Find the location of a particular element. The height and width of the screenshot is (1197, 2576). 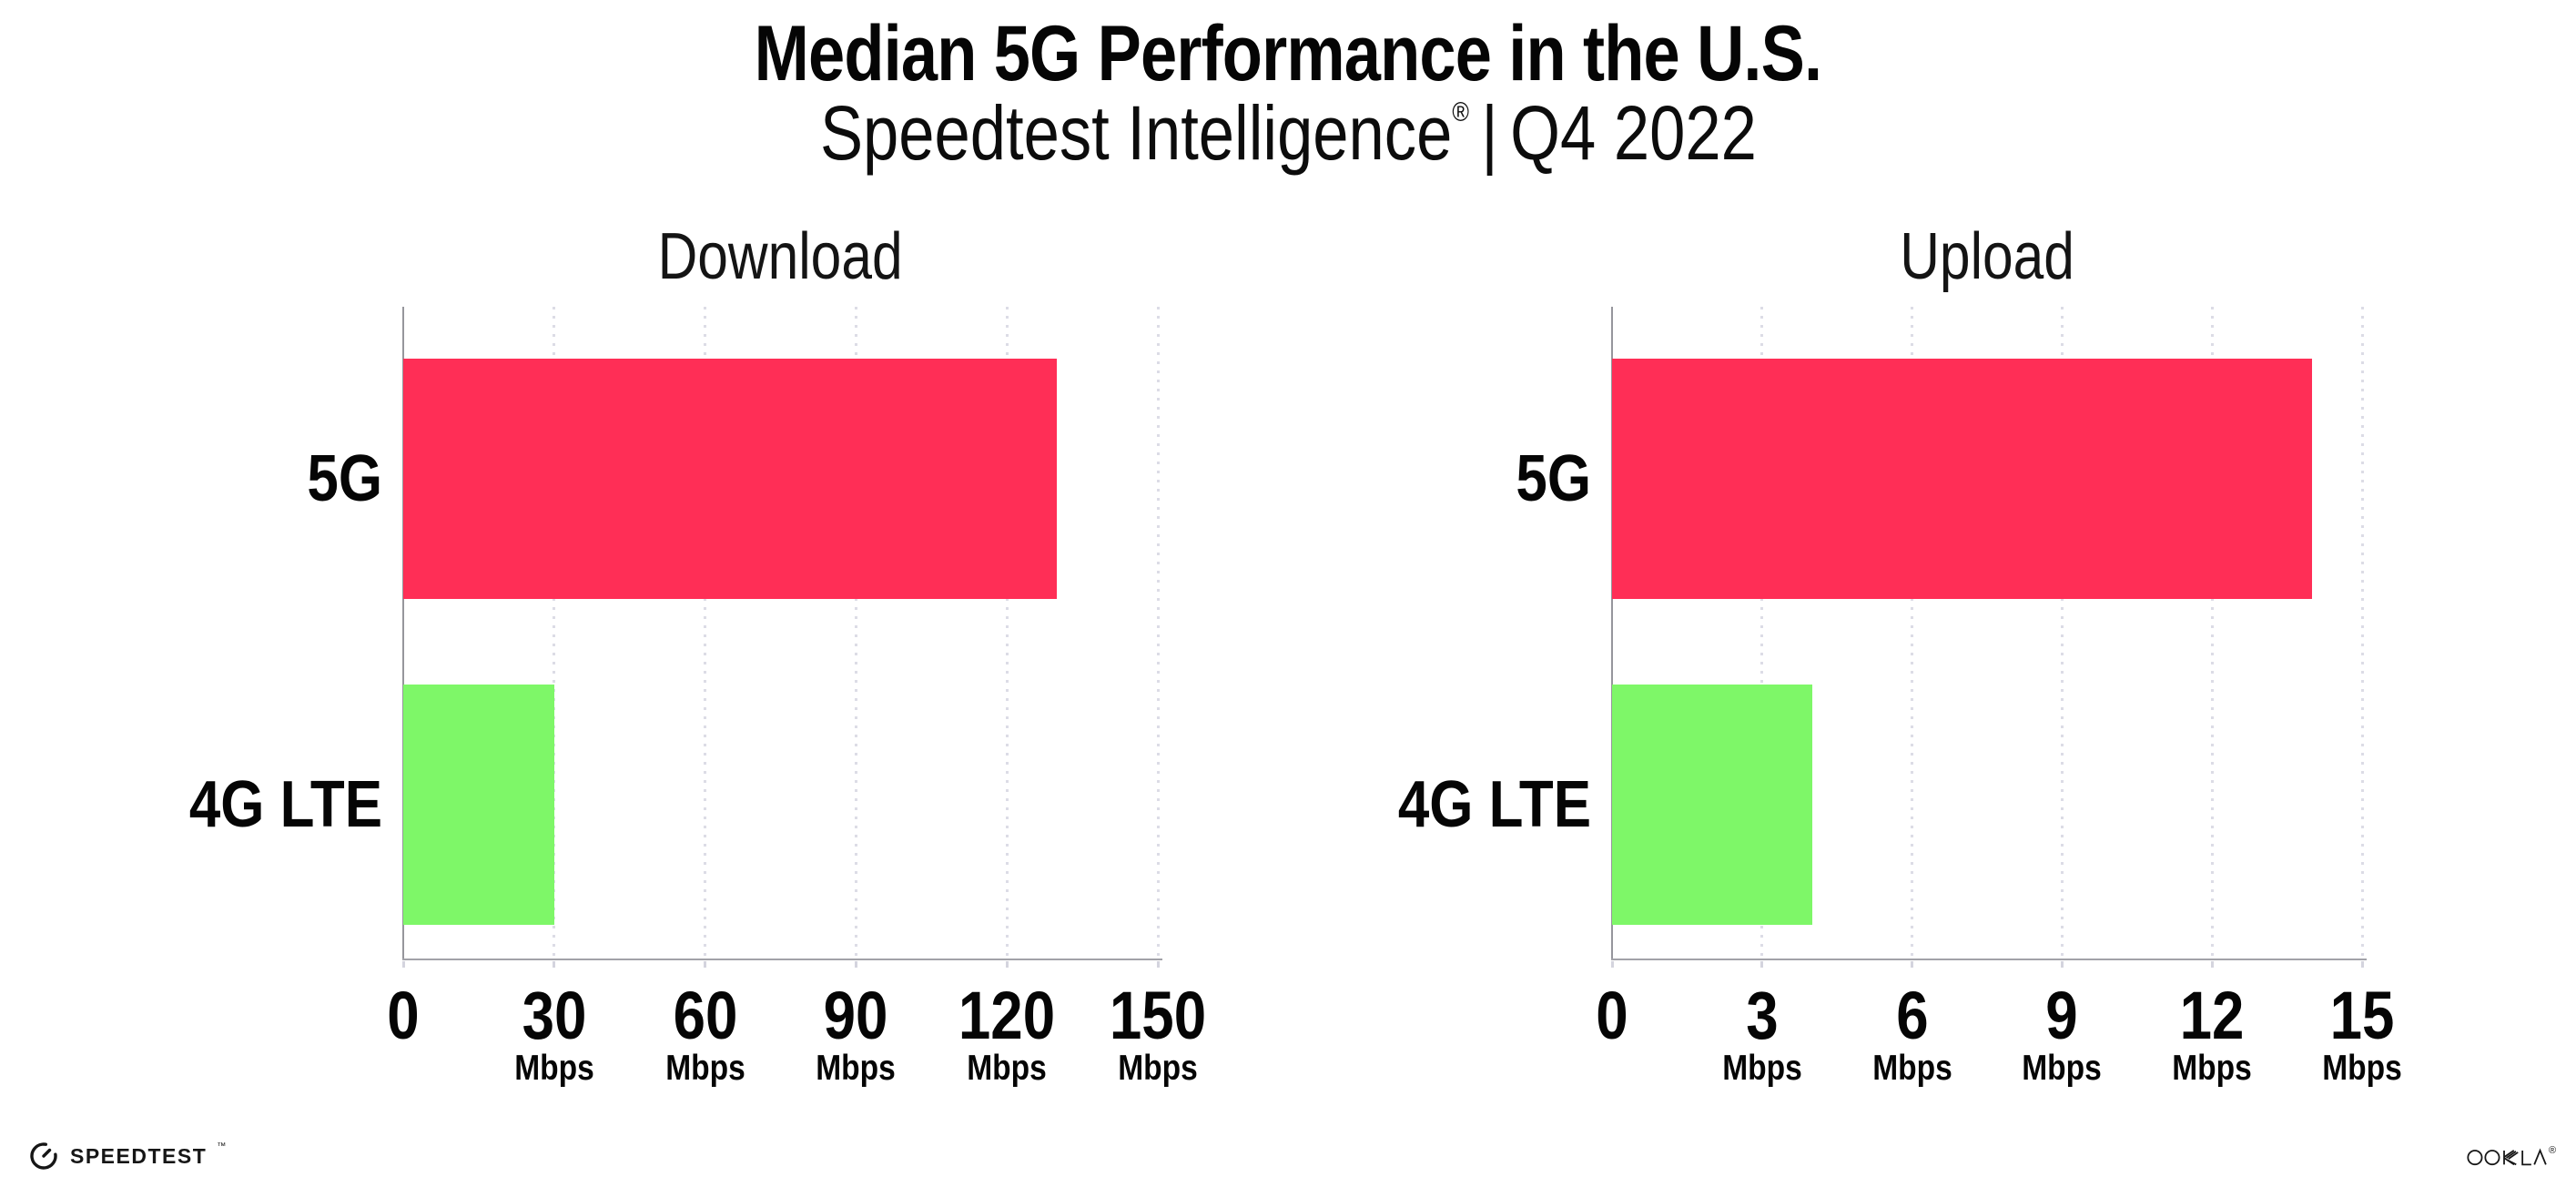

x-tick-label: 9 is located at coordinates (2062, 1015).